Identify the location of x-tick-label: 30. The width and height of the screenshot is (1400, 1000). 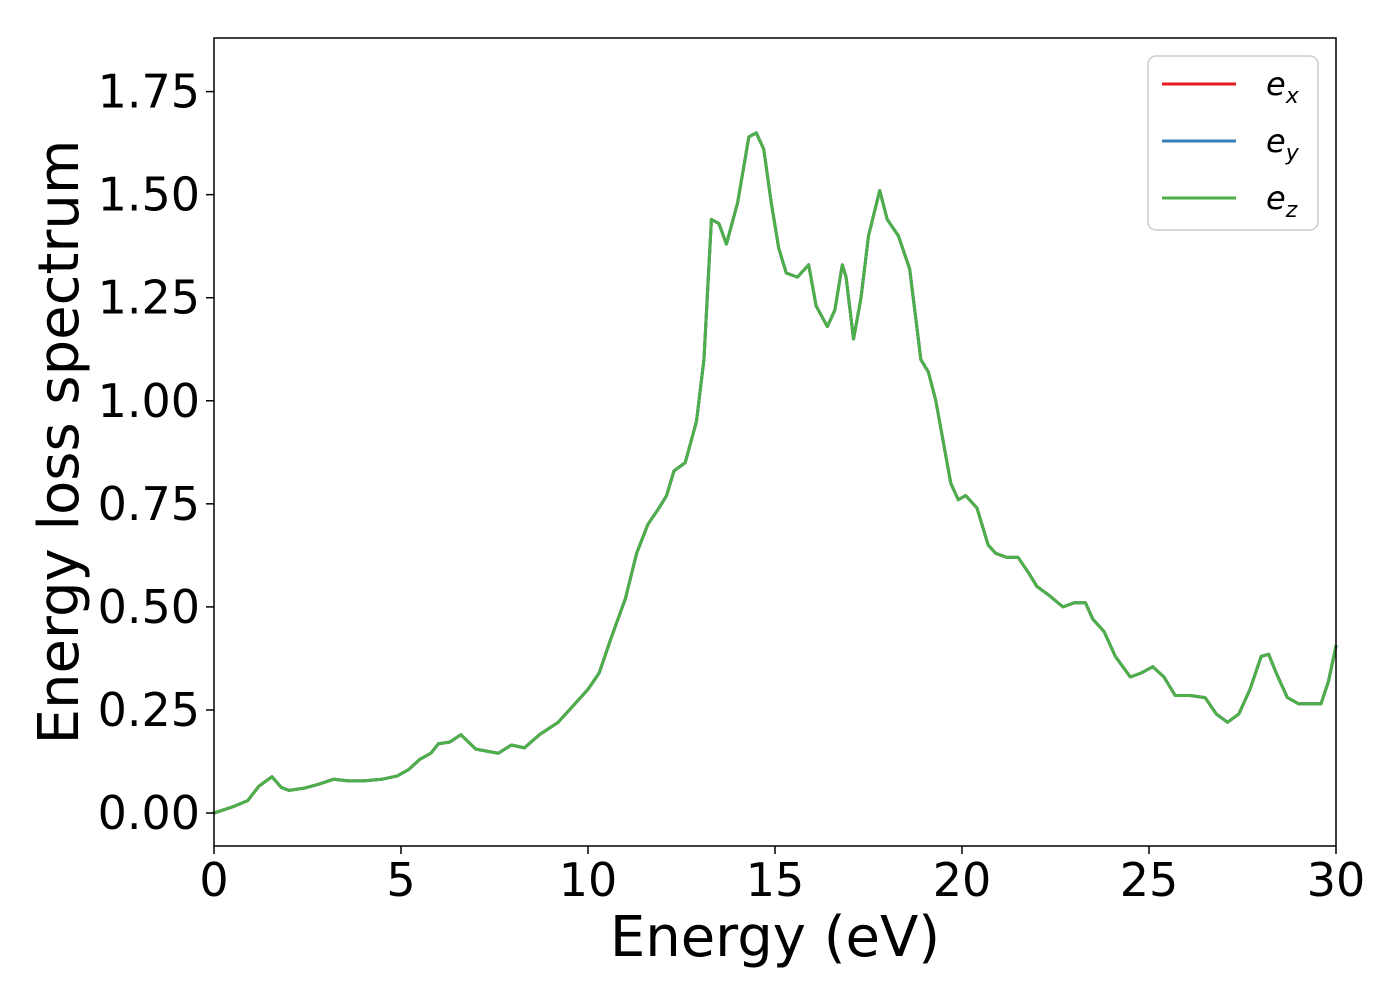
(1336, 880).